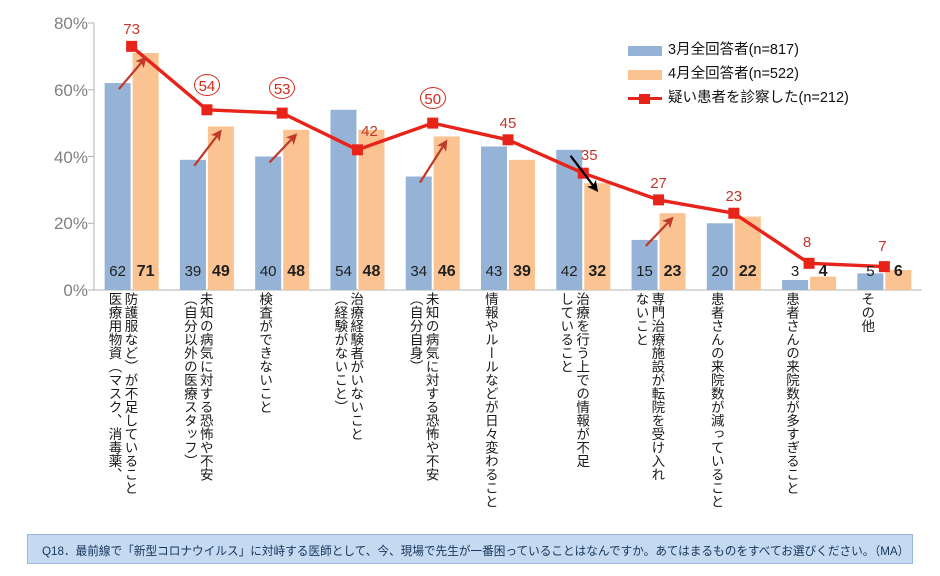  What do you see at coordinates (645, 99) in the screenshot?
I see `legend-swatch-line-icon` at bounding box center [645, 99].